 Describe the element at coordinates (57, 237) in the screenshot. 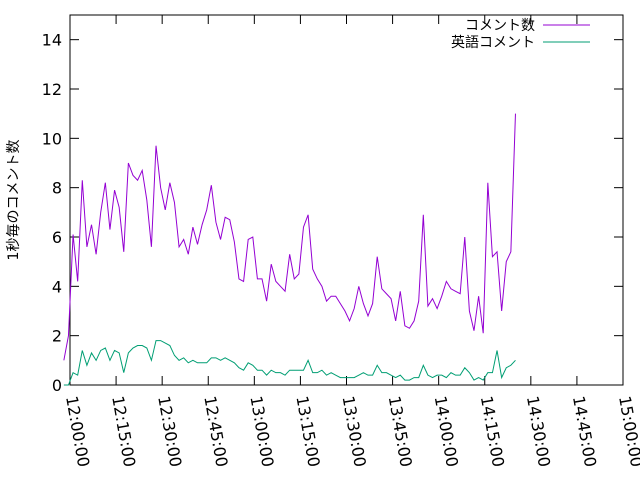

I see `y-tick-label-3: 6` at that location.